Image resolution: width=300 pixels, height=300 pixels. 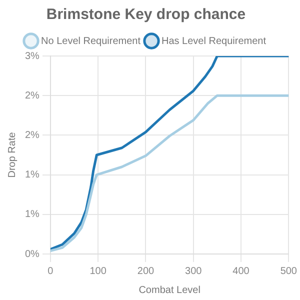 I want to click on chart-title: Brimstone Key drop chance, so click(x=146, y=15).